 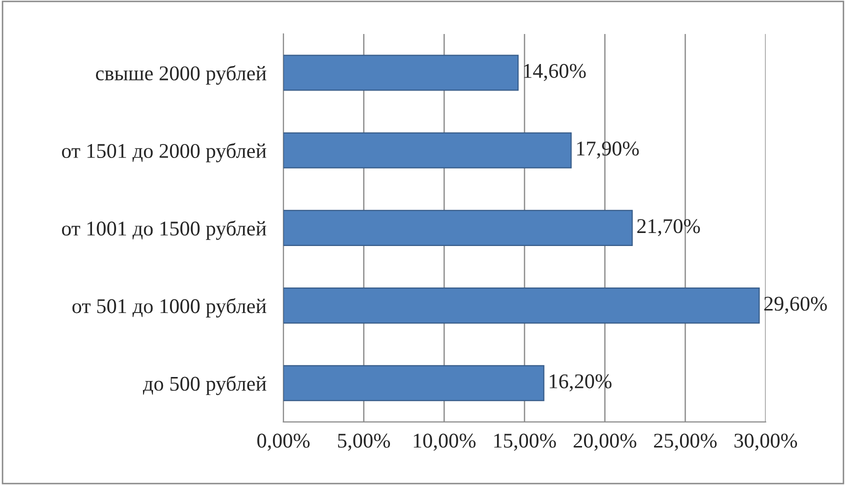 I want to click on data-label: 17,90%, so click(x=608, y=150).